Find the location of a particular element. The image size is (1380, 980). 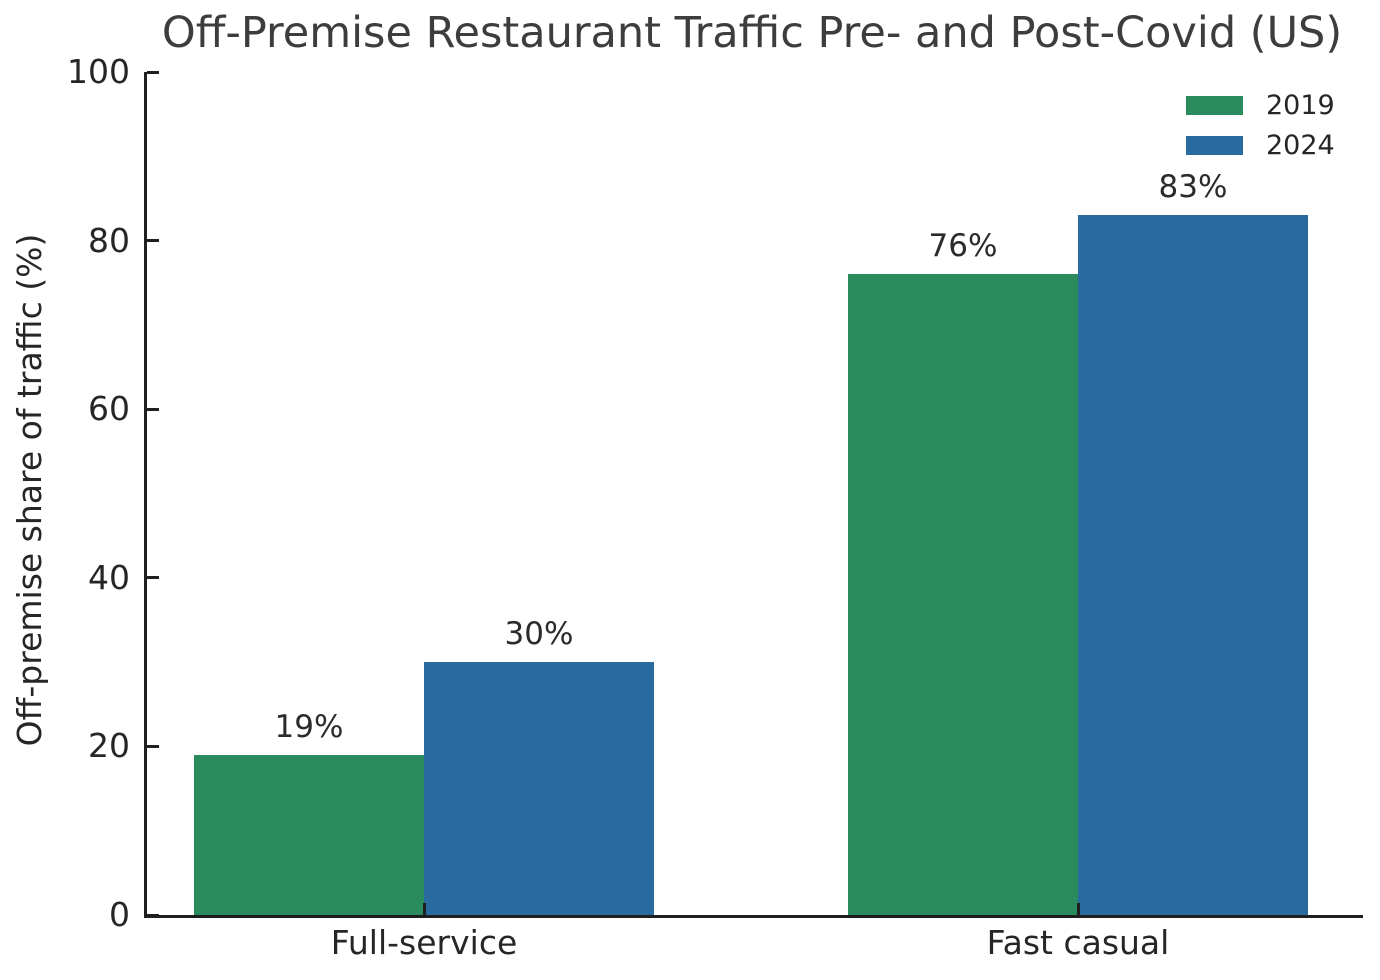

y-tick-label: 60 is located at coordinates (109, 409).